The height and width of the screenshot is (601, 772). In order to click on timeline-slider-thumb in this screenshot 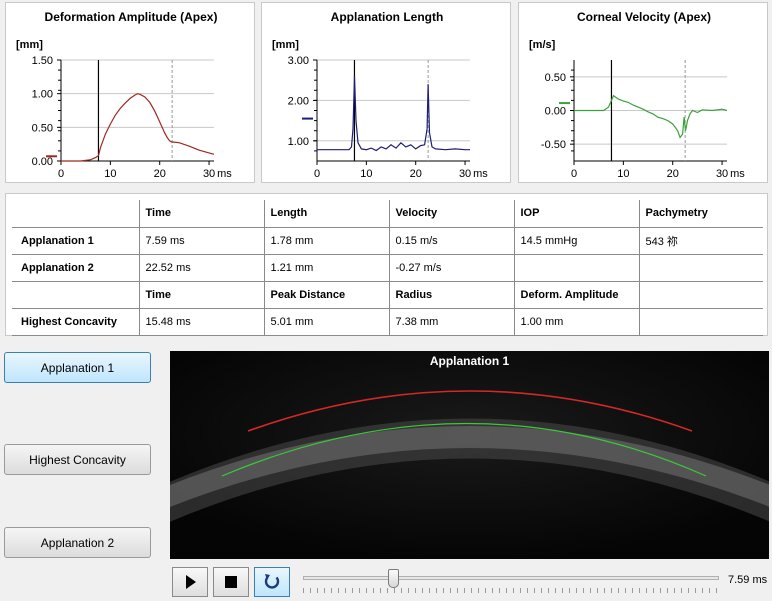, I will do `click(394, 578)`.